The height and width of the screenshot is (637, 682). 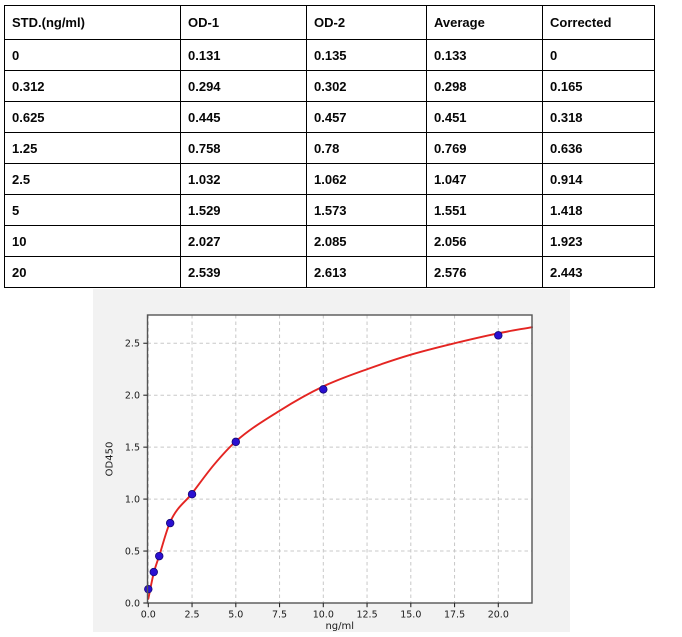 What do you see at coordinates (148, 615) in the screenshot?
I see `x-tick-label: 0.0` at bounding box center [148, 615].